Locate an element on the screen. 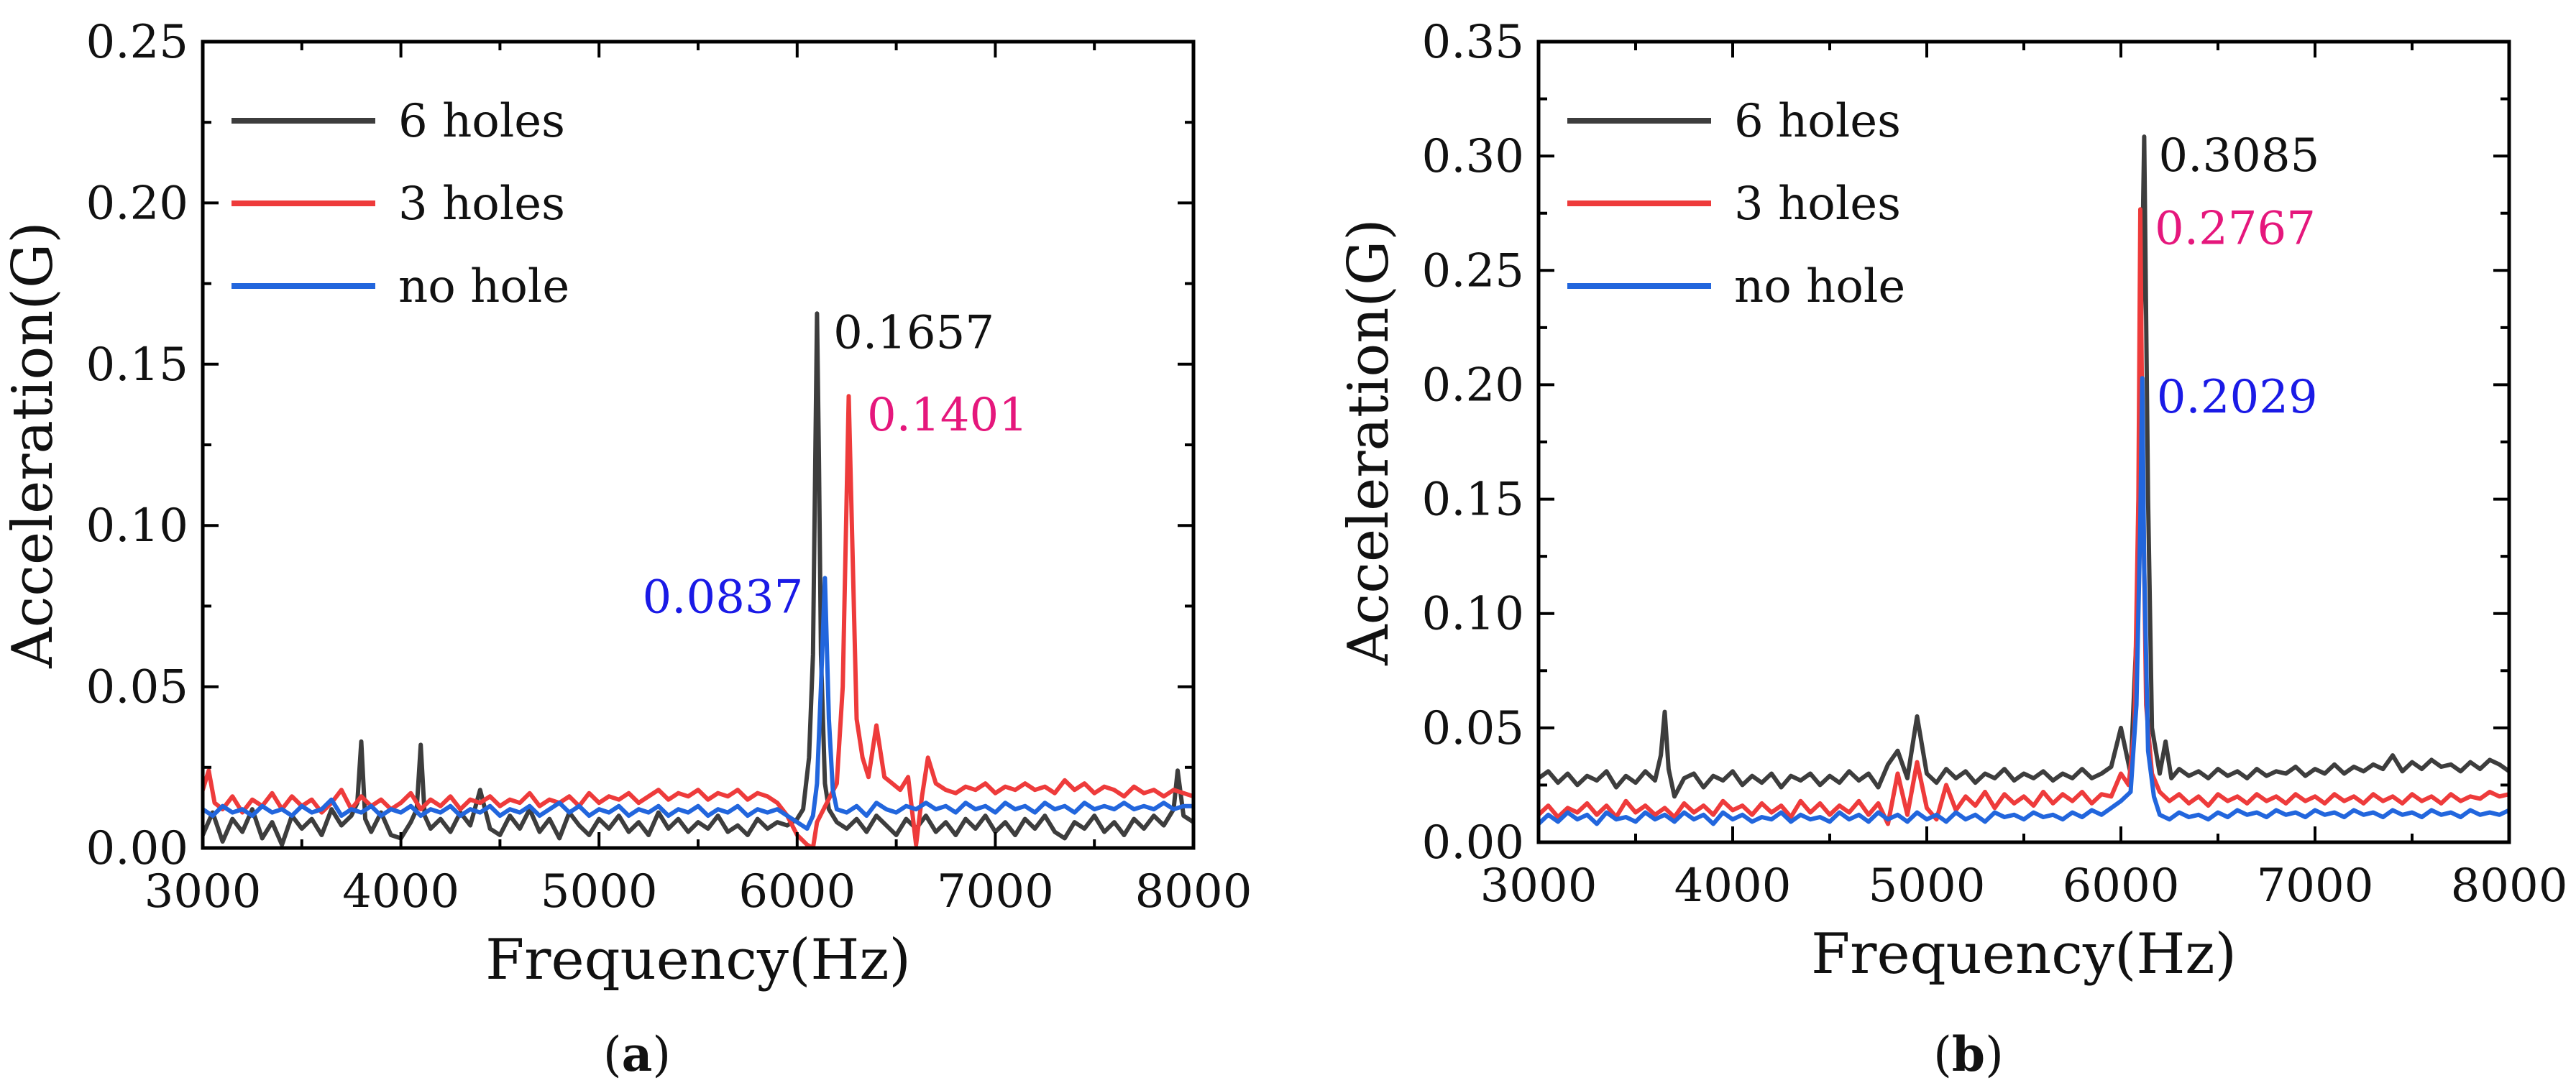 The width and height of the screenshot is (2576, 1088). panel-letter: a is located at coordinates (637, 1054).